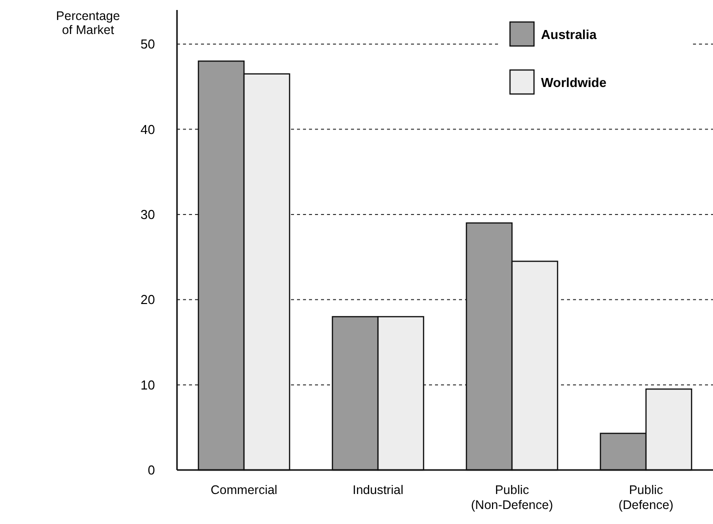  Describe the element at coordinates (244, 490) in the screenshot. I see `x-tick-label: Commercial` at that location.